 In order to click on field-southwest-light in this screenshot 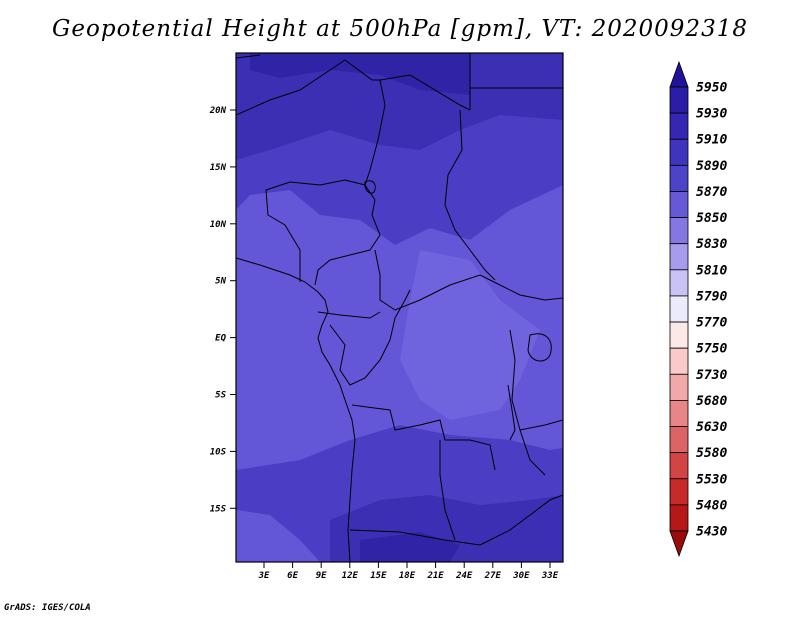, I will do `click(278, 536)`.